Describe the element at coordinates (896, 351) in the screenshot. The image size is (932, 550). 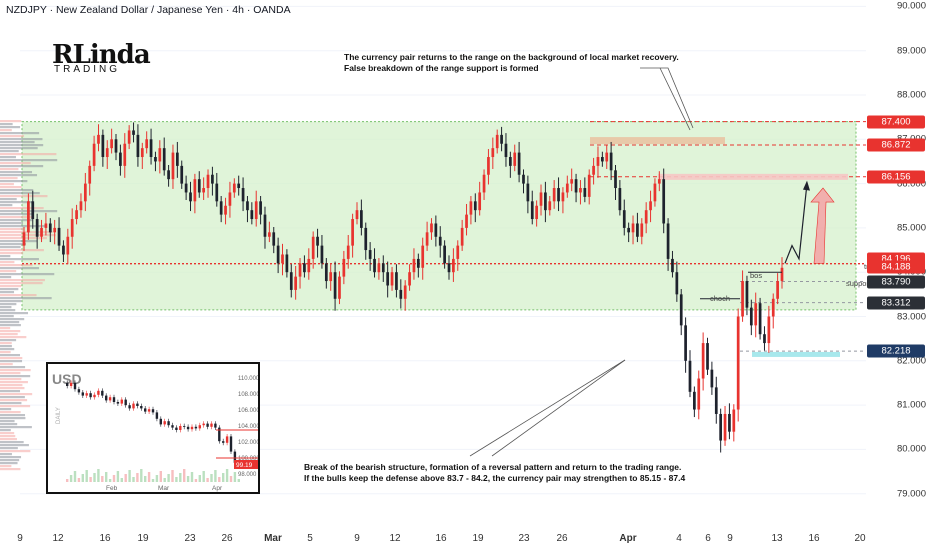
I see `price-level-label: 82.218` at that location.